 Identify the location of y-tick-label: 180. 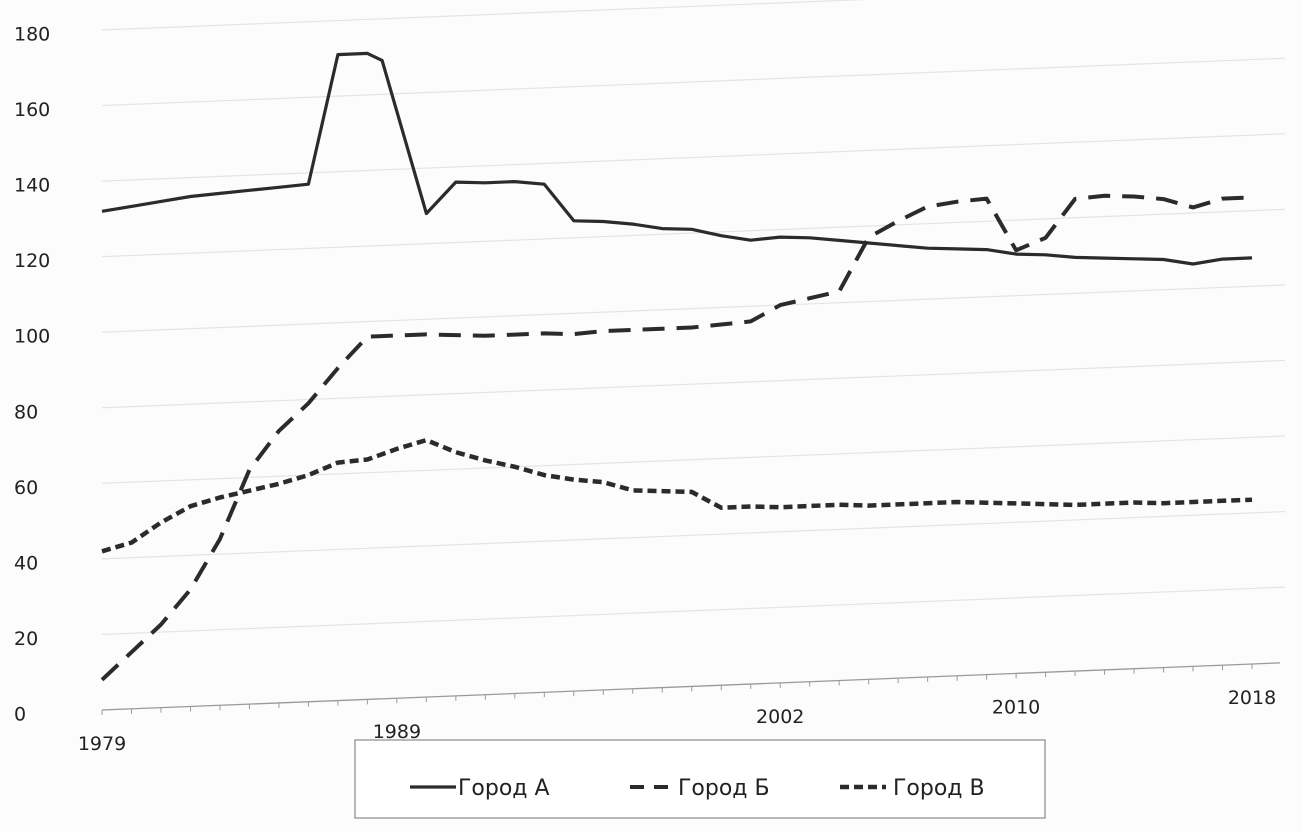
(32, 35).